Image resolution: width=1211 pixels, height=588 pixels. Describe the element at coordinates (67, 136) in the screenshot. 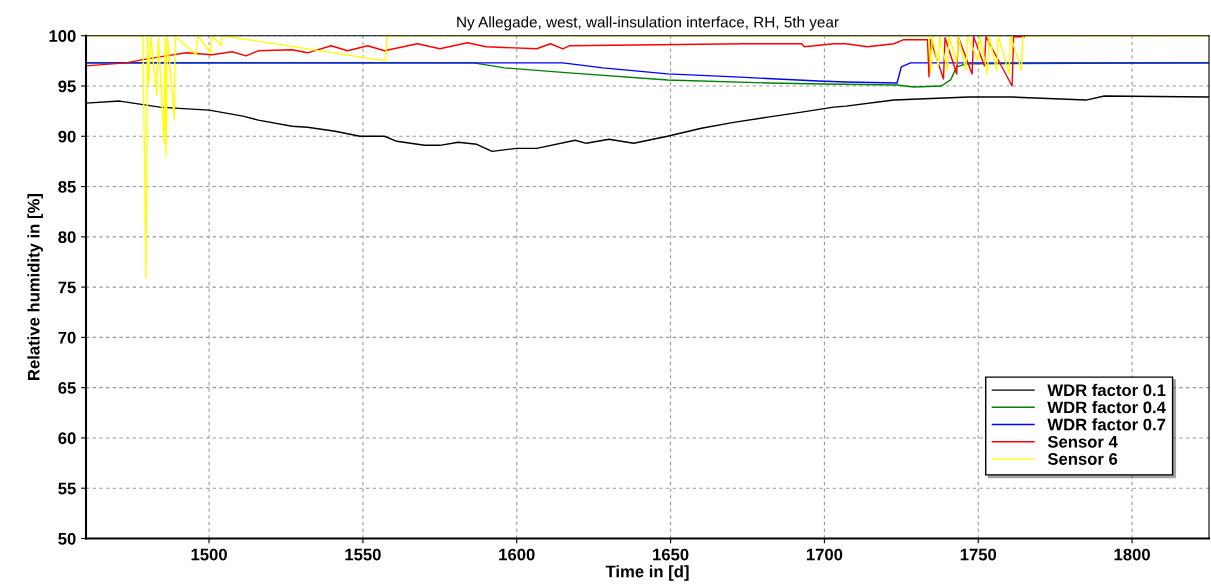

I see `y-tick-label: 90` at that location.